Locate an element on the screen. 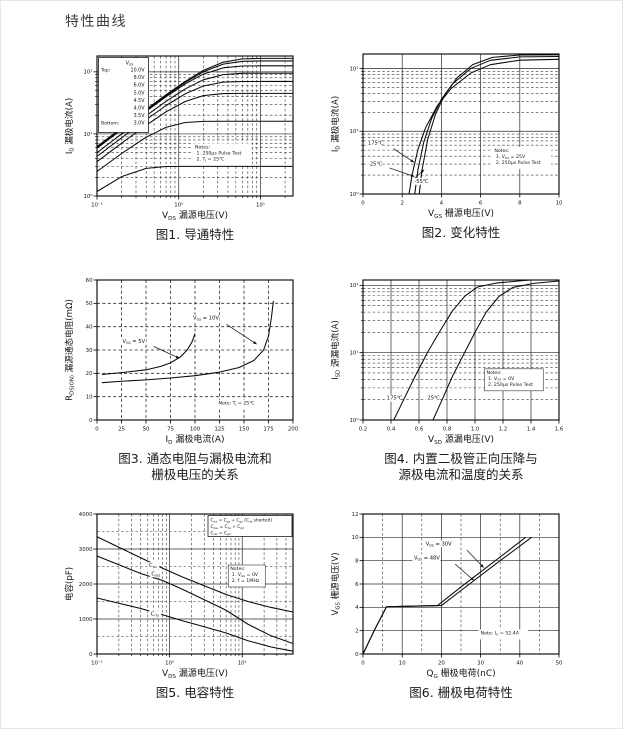 This screenshot has height=729, width=623. svg-text: 10.0V is located at coordinates (138, 71).